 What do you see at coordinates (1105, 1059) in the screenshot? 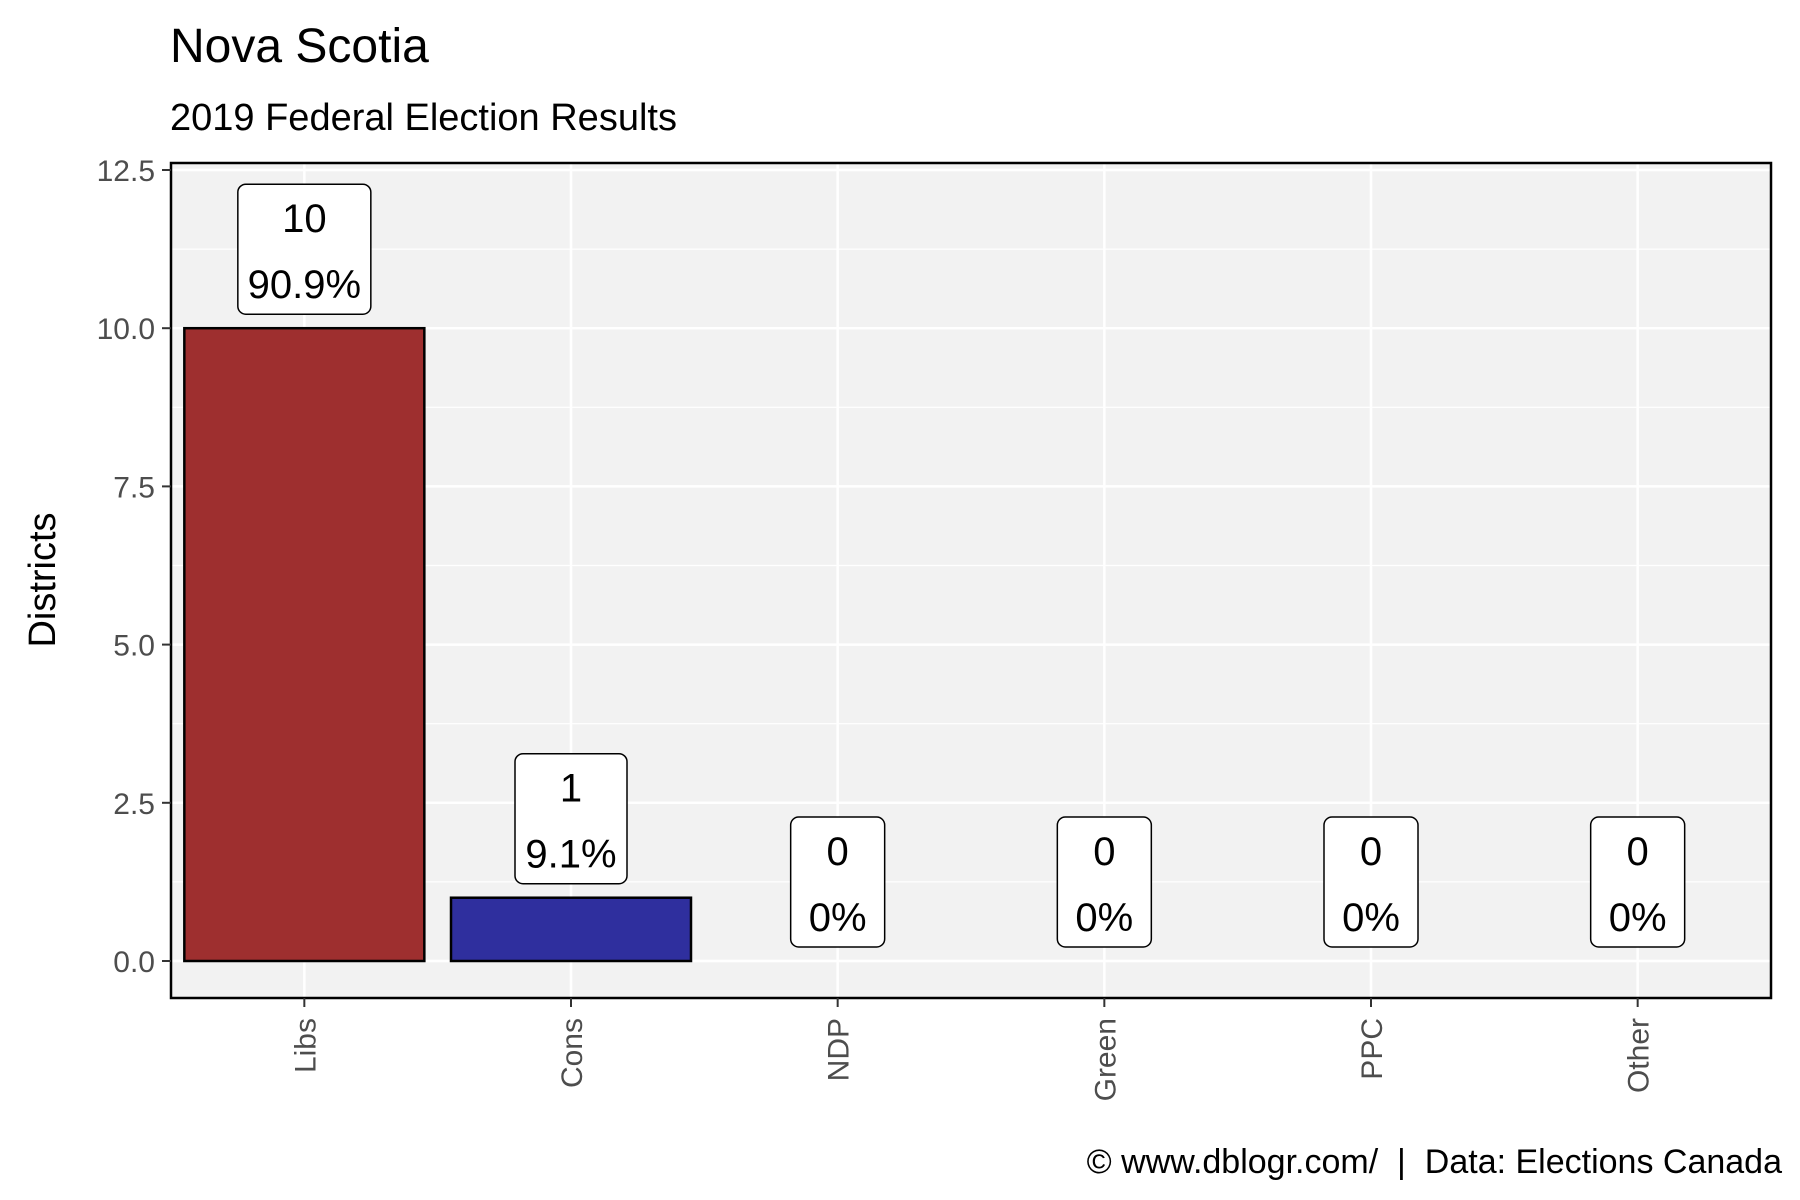
I see `x-tick-label: Green` at bounding box center [1105, 1059].